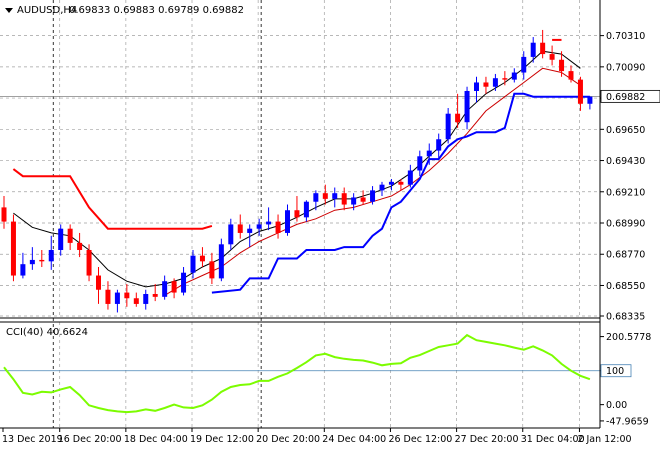 Image resolution: width=660 pixels, height=450 pixels. Describe the element at coordinates (625, 255) in the screenshot. I see `price-label: 0.68770` at that location.